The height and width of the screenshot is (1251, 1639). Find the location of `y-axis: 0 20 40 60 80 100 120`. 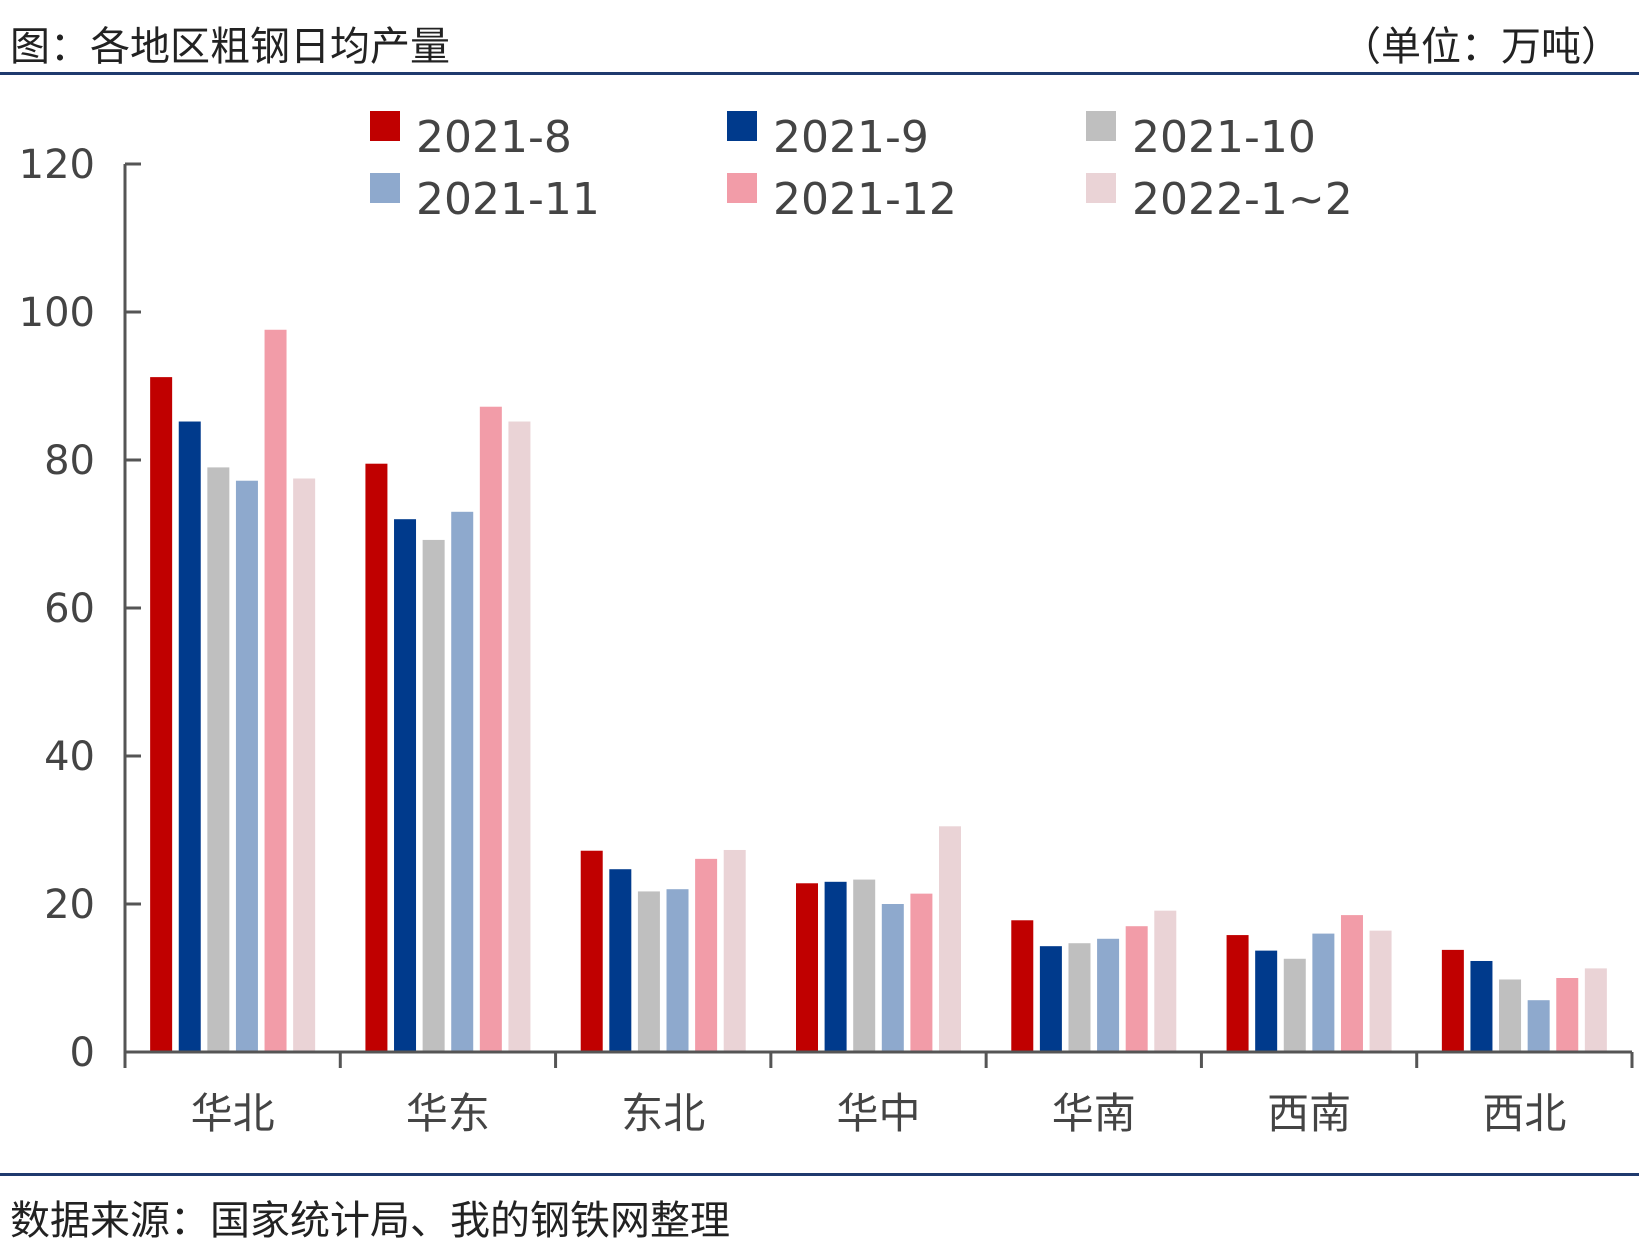

y-axis: 0 20 40 60 80 100 120 is located at coordinates (80, 609).